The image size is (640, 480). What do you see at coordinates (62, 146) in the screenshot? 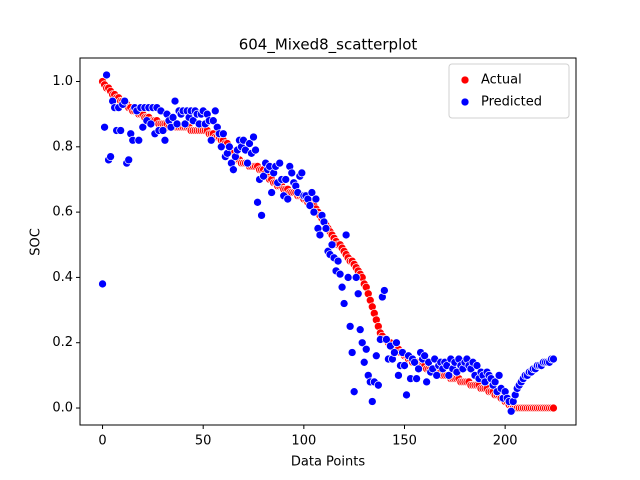
I see `y-tick-label: 0.8` at bounding box center [62, 146].